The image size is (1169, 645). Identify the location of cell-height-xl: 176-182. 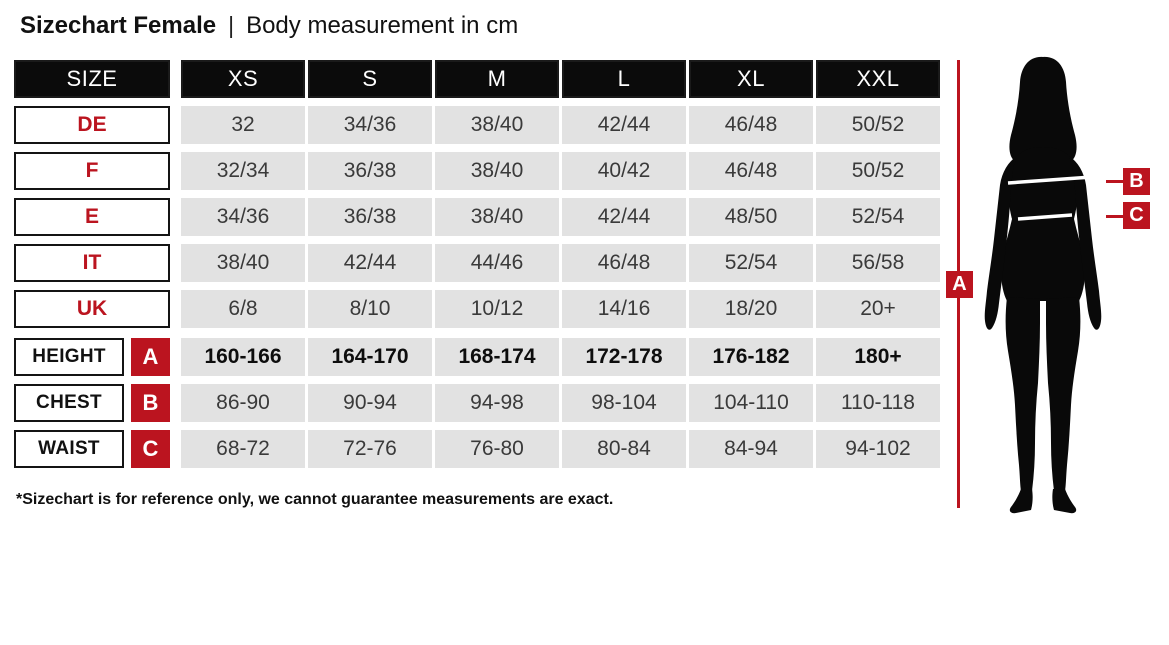
(751, 357).